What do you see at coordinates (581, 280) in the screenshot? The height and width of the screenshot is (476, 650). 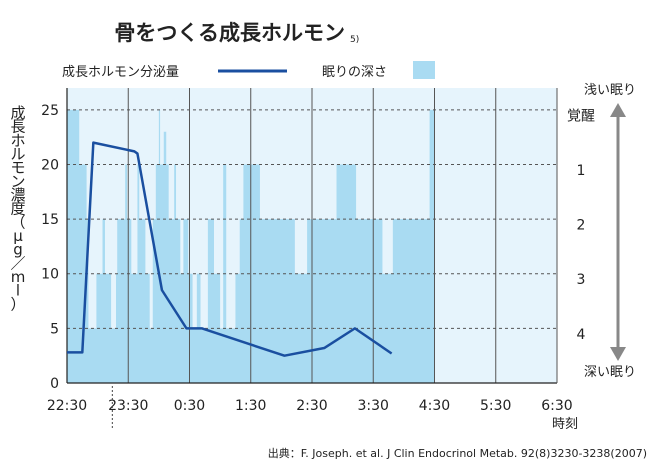 I see `right-axis-label-3: 3` at bounding box center [581, 280].